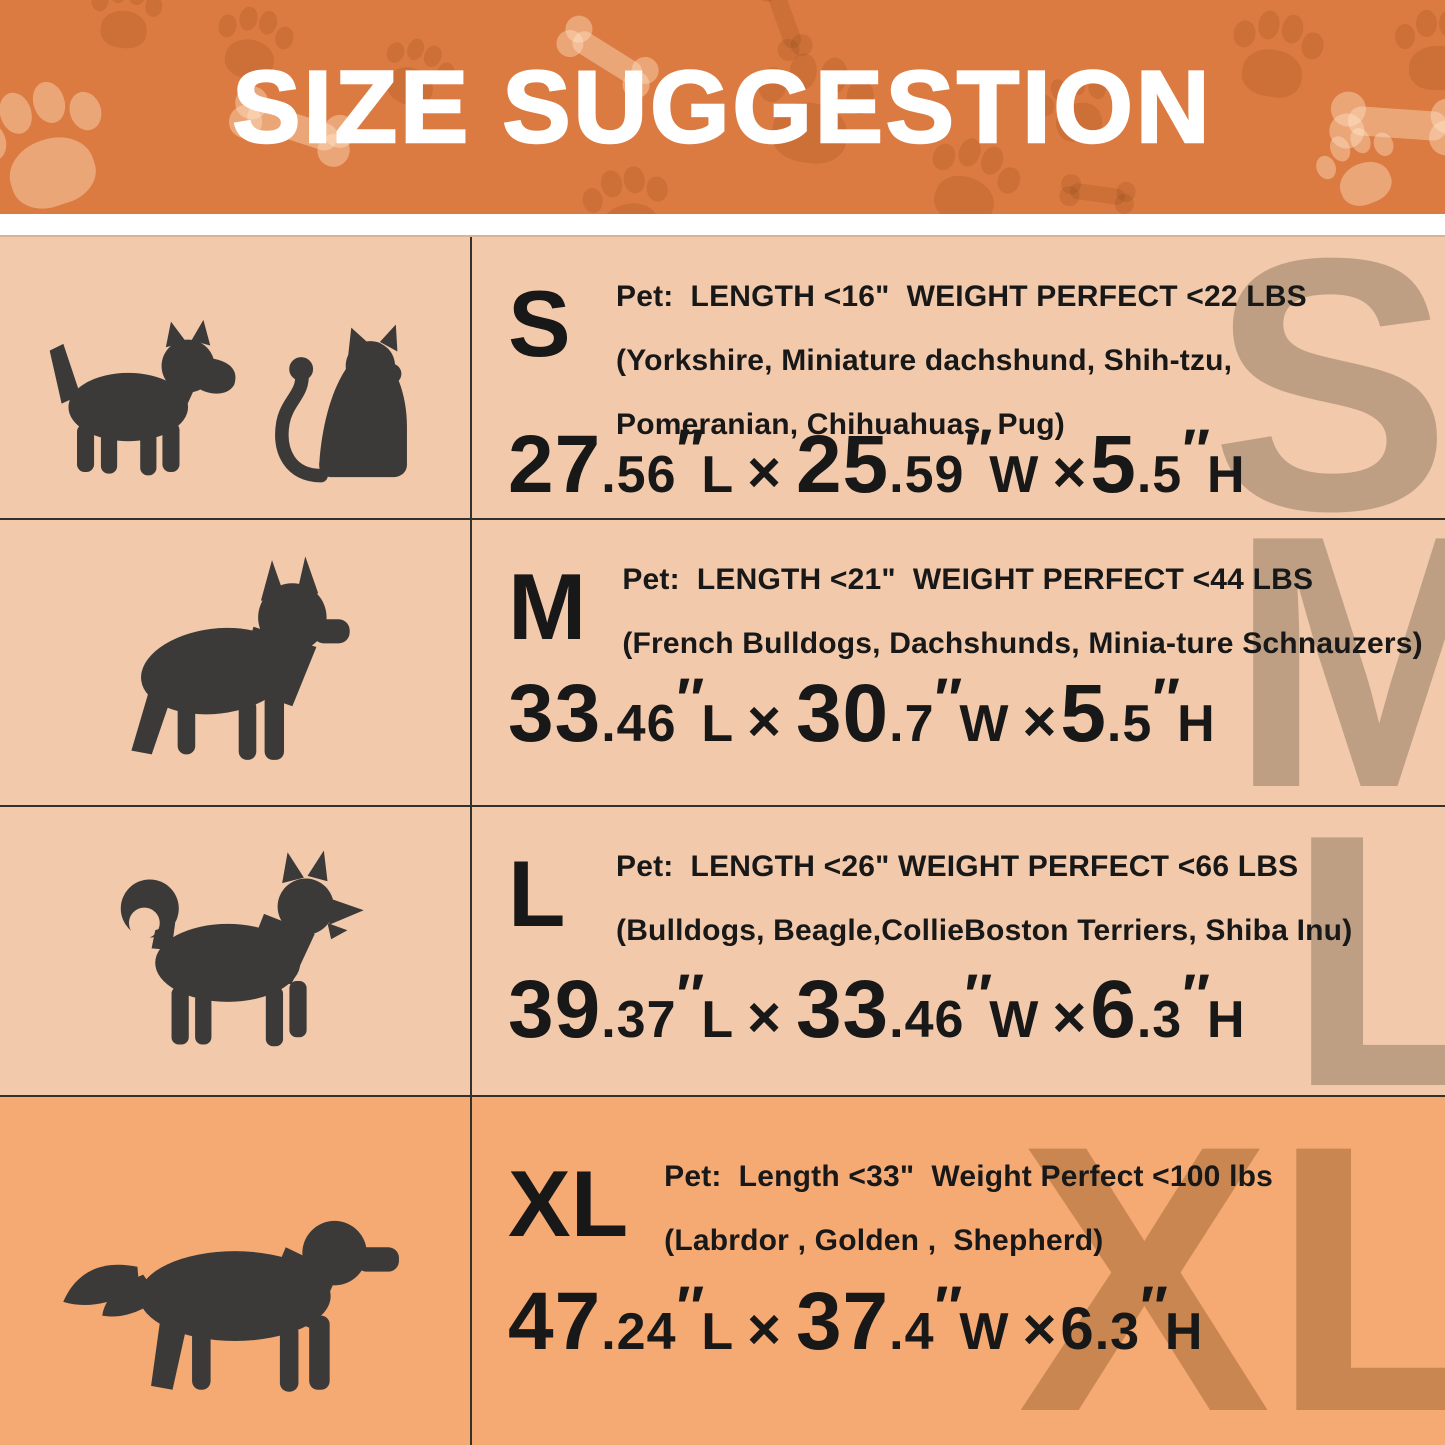 This screenshot has height=1445, width=1445. I want to click on pet-spec: Pet: LENGTH <21" WEIGHT PERFECT <44 LBS, so click(968, 579).